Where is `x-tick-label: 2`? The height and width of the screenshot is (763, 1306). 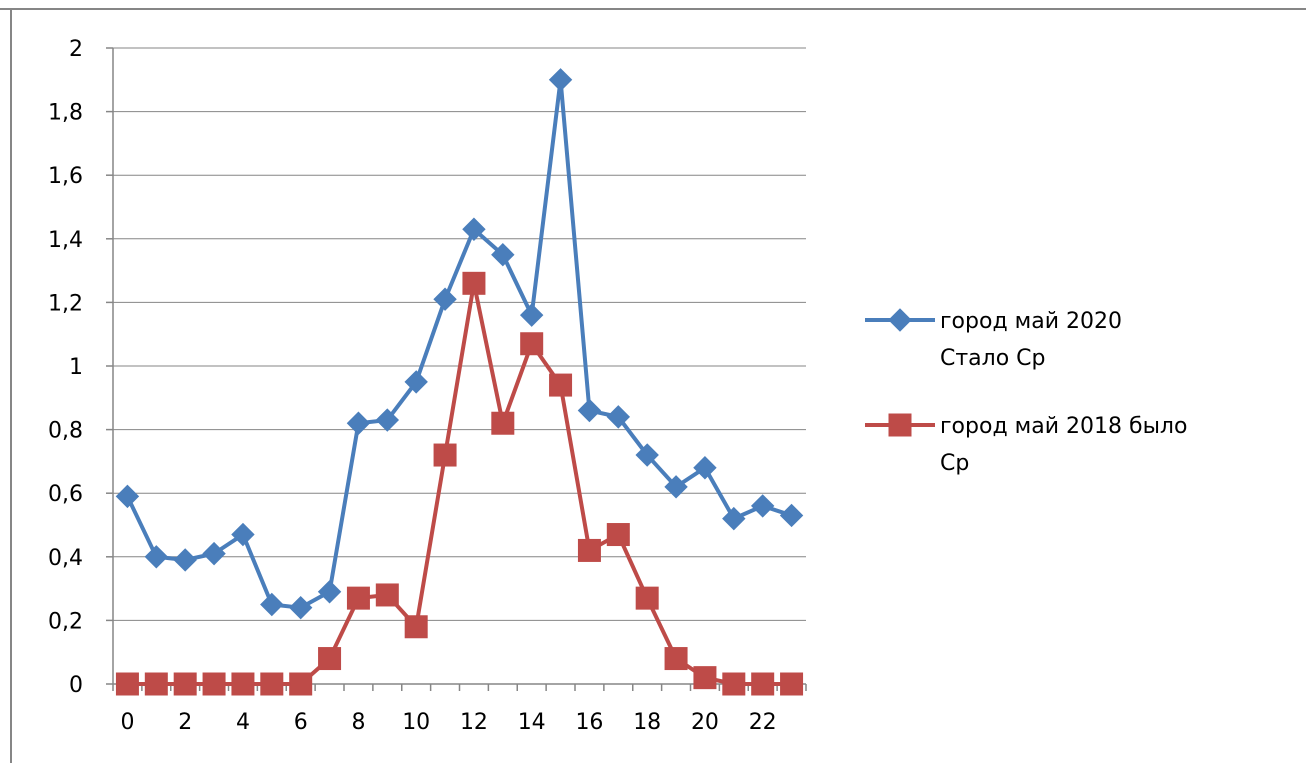
x-tick-label: 2 is located at coordinates (185, 722).